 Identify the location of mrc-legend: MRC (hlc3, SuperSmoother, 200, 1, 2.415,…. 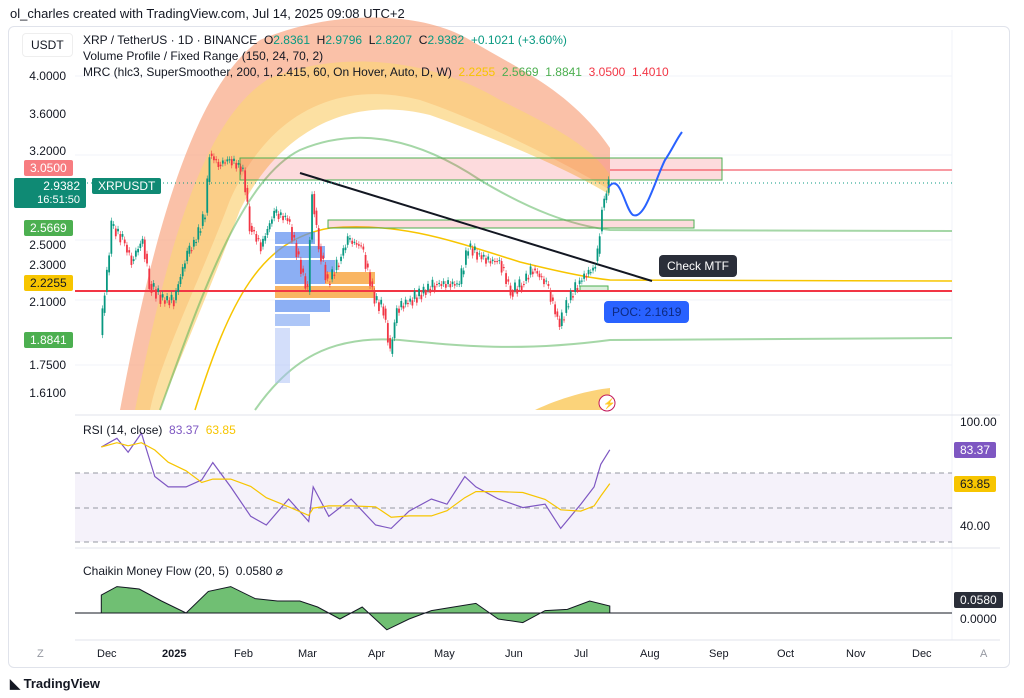
(376, 72).